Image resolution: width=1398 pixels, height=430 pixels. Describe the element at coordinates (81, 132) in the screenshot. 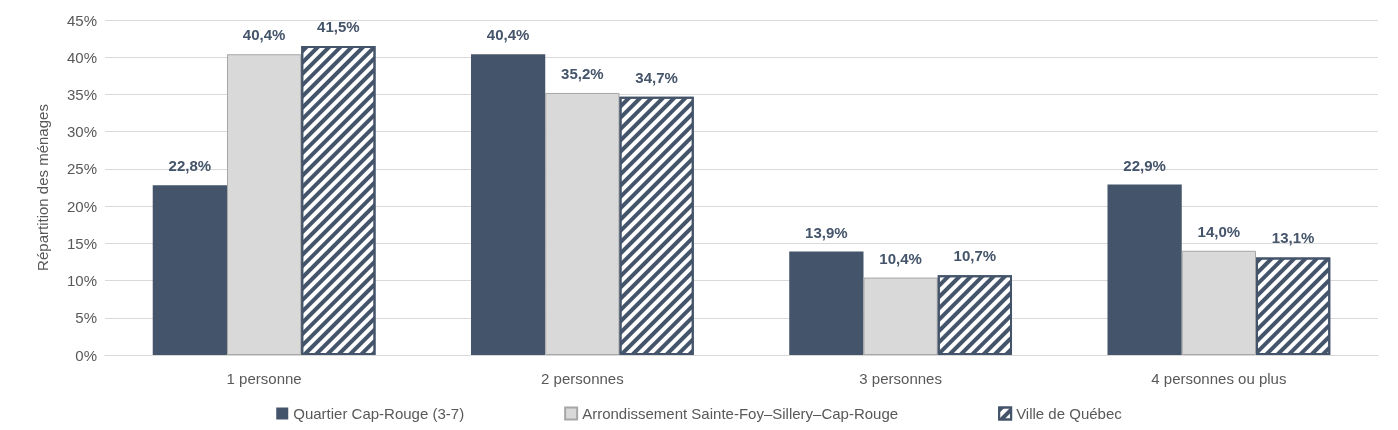

I see `y-tick-label: 30%` at that location.